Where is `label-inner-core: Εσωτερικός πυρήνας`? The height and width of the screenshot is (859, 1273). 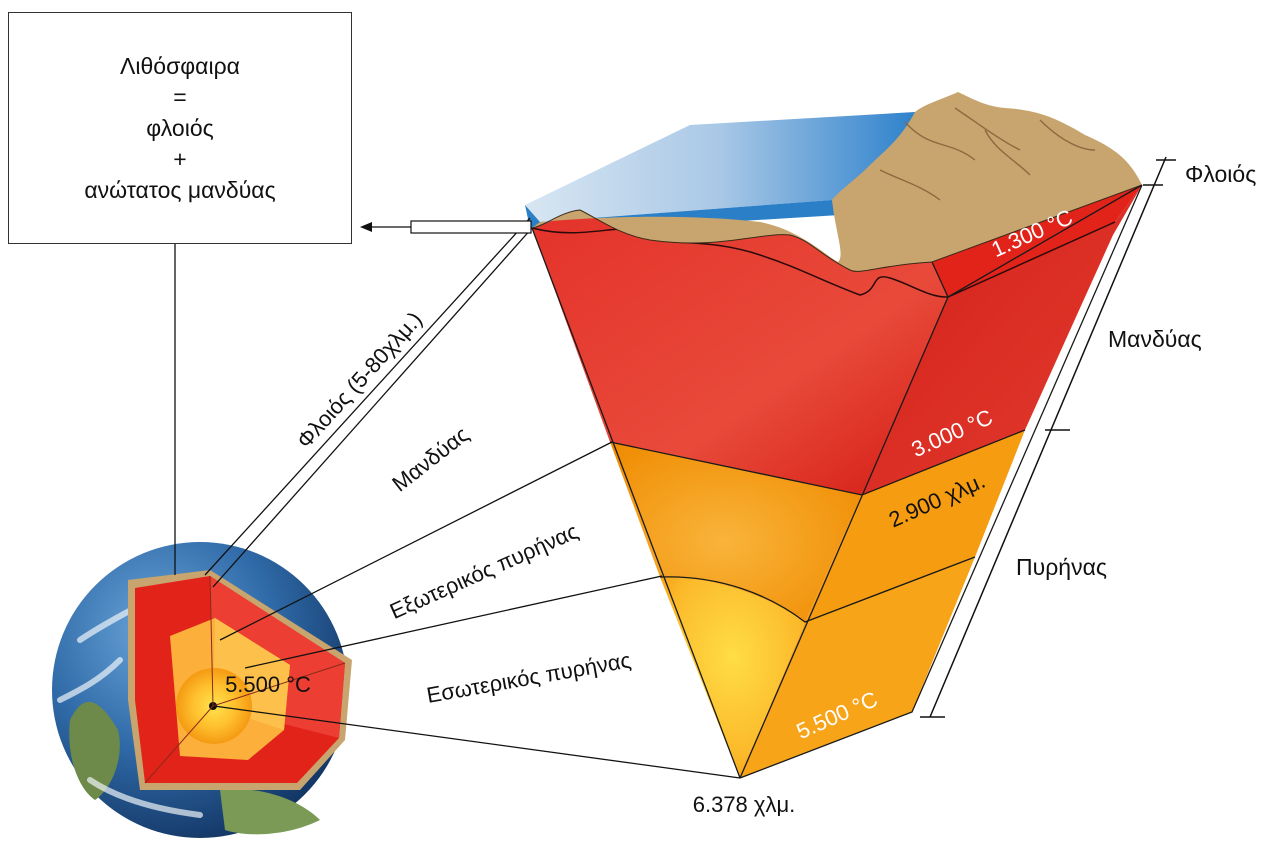
label-inner-core: Εσωτερικός πυρήνας is located at coordinates (529, 677).